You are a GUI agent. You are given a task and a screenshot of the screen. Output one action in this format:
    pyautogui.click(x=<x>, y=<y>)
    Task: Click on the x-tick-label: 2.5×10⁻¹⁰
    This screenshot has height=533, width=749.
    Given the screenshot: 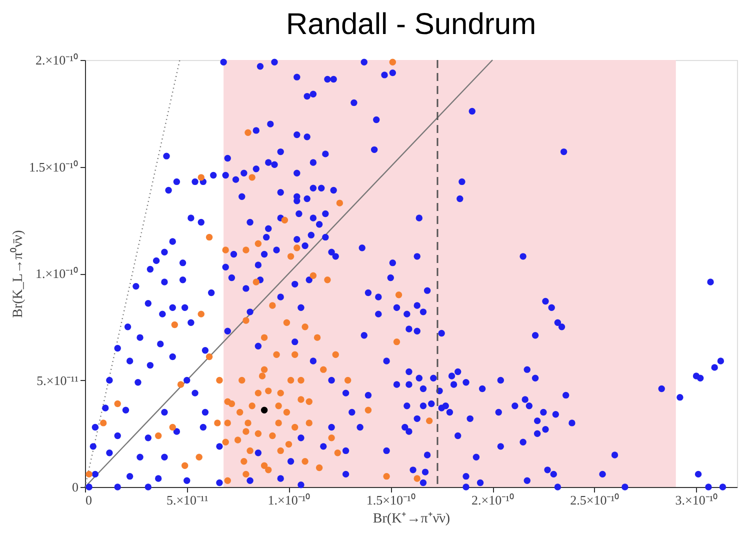 What is the action you would take?
    pyautogui.click(x=595, y=500)
    